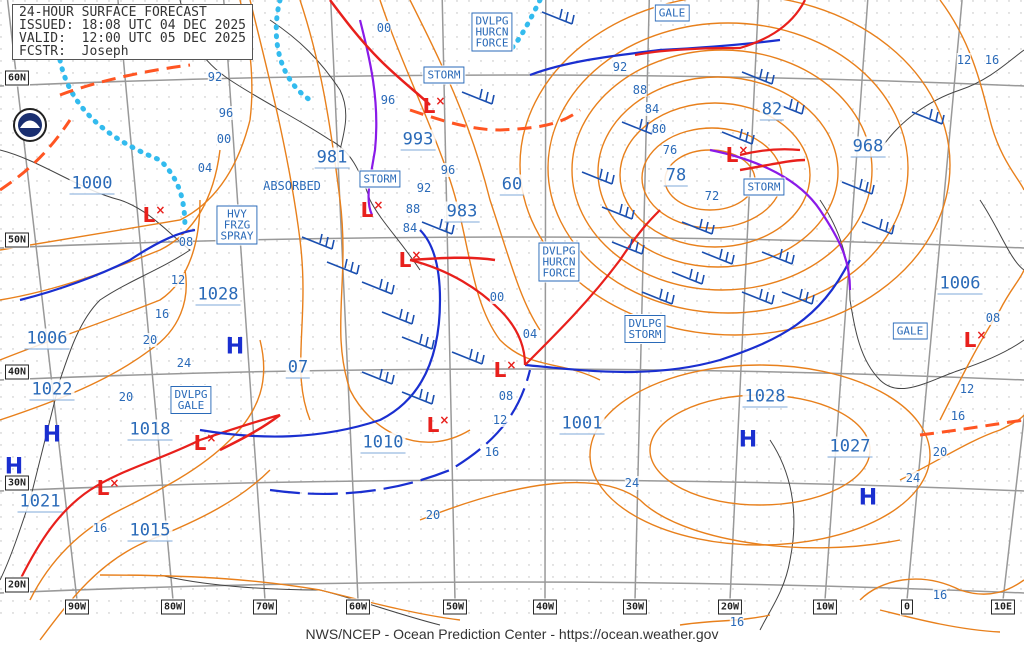 The height and width of the screenshot is (652, 1024). What do you see at coordinates (113, 12) in the screenshot?
I see `header-title: 24-HOUR SURFACE FORECAST` at bounding box center [113, 12].